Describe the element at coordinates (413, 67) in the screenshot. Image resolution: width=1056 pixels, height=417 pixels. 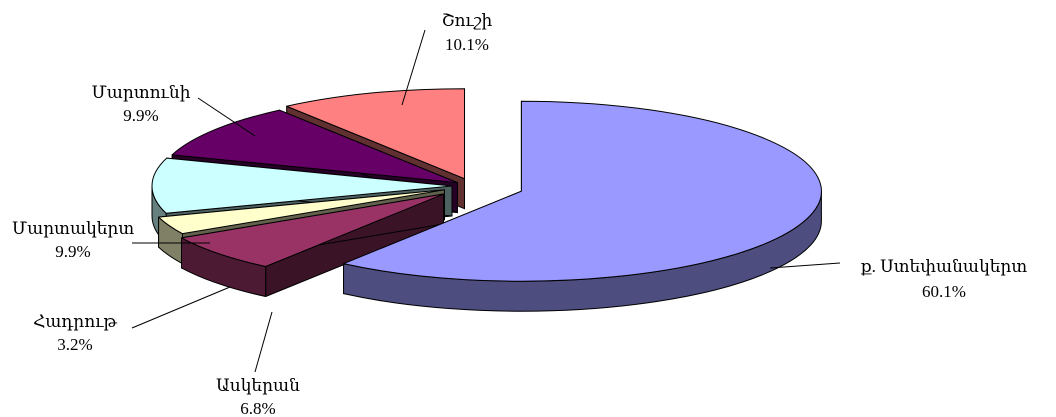
I see `leader-line-shushi` at that location.